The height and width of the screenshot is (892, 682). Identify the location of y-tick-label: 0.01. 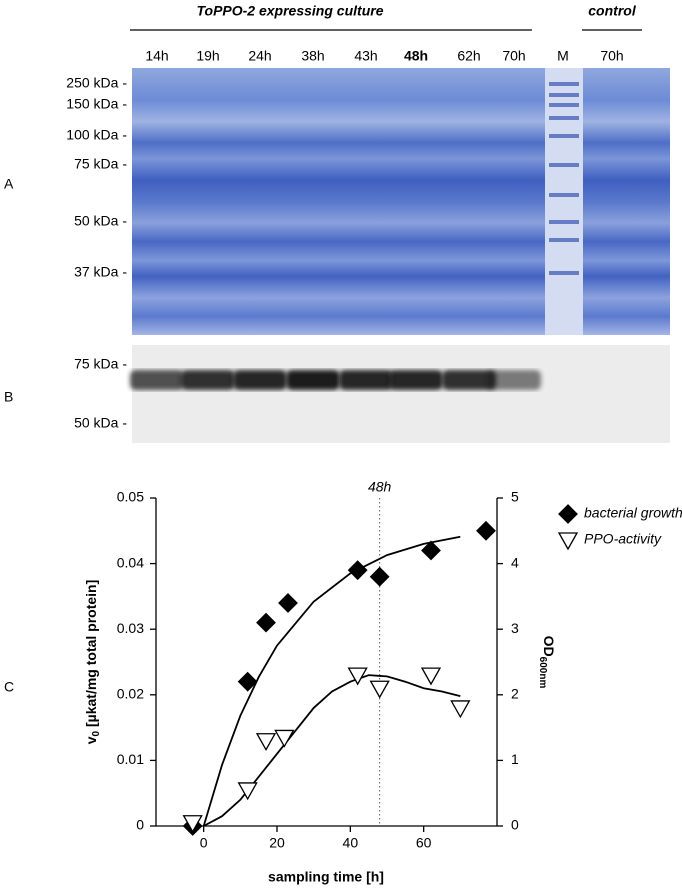
(130, 759).